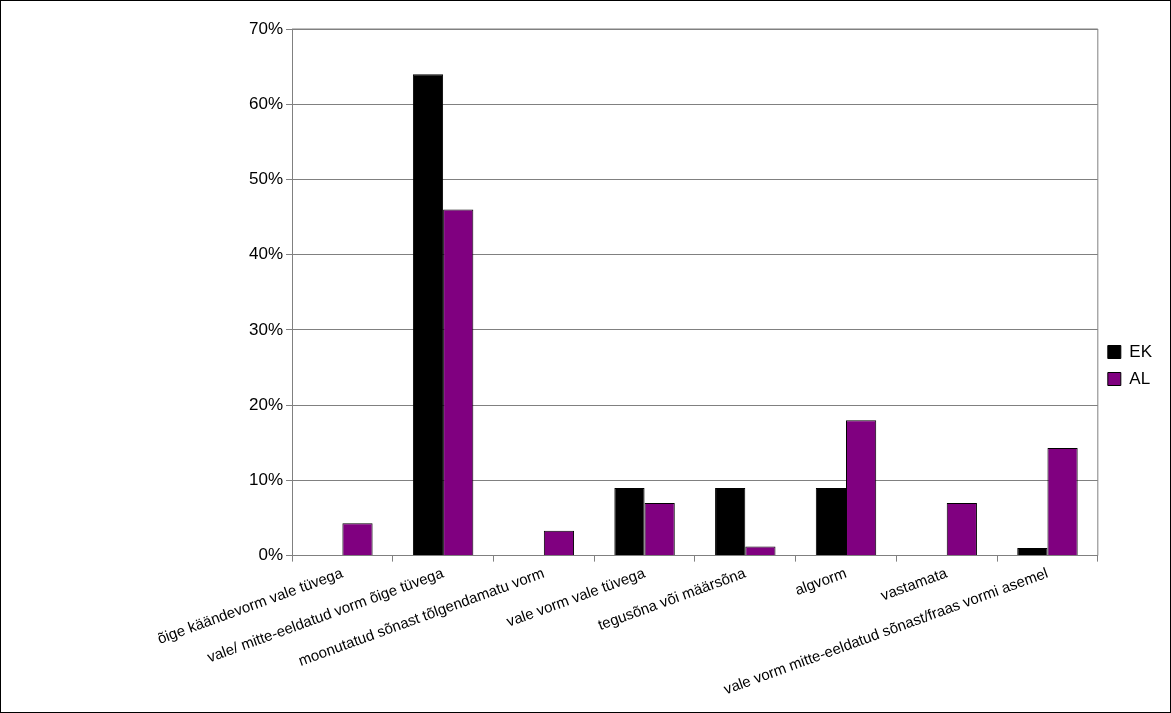  Describe the element at coordinates (266, 329) in the screenshot. I see `y-tick-label: 30%` at that location.